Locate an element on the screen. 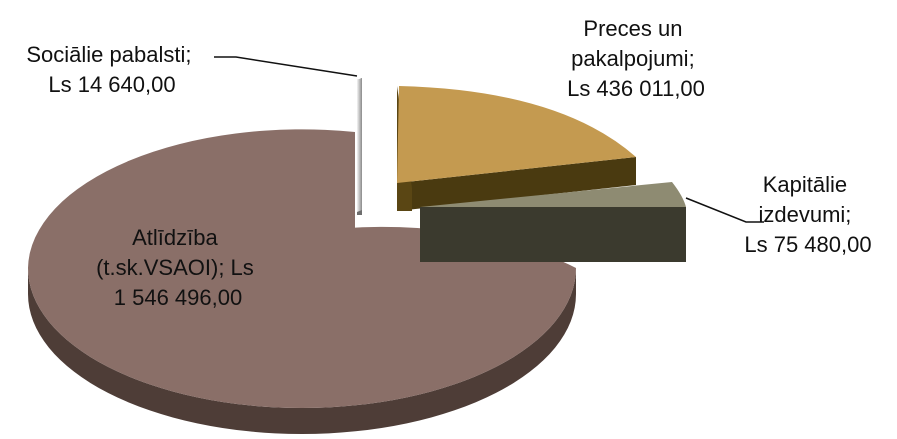  slice-preces-pakalpojumi is located at coordinates (516, 148).